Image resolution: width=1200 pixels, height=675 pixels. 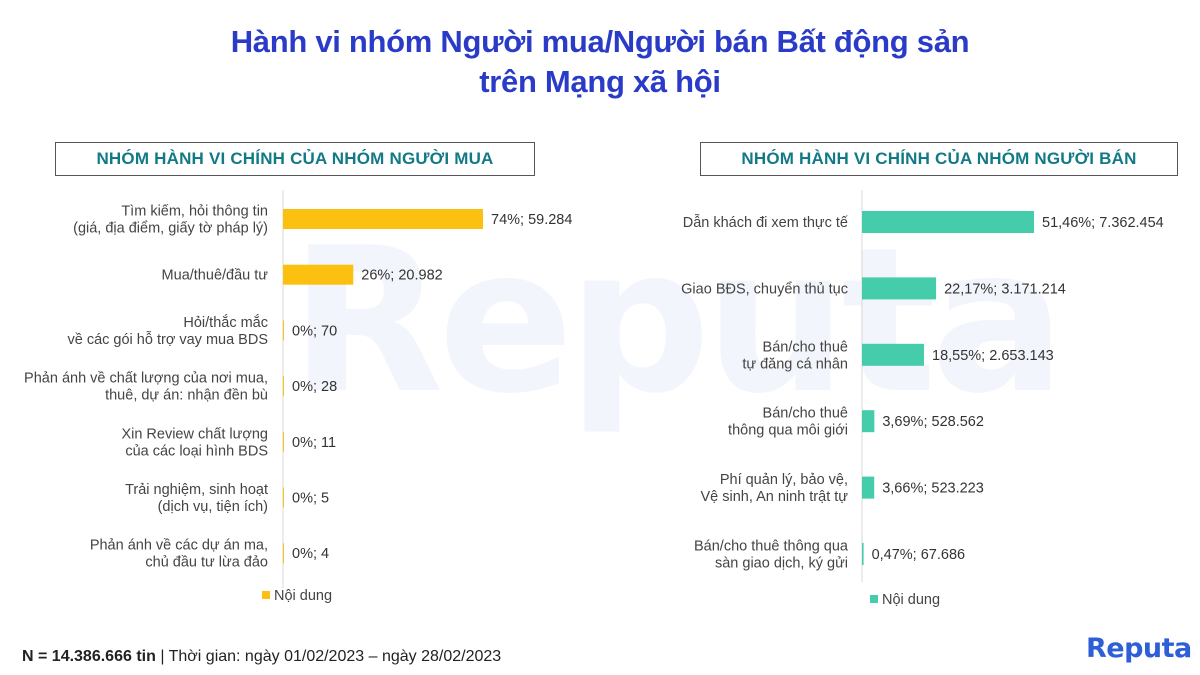 What do you see at coordinates (784, 480) in the screenshot?
I see `seller-category-label-5-line-1: Phí quản lý, bảo vệ,` at bounding box center [784, 480].